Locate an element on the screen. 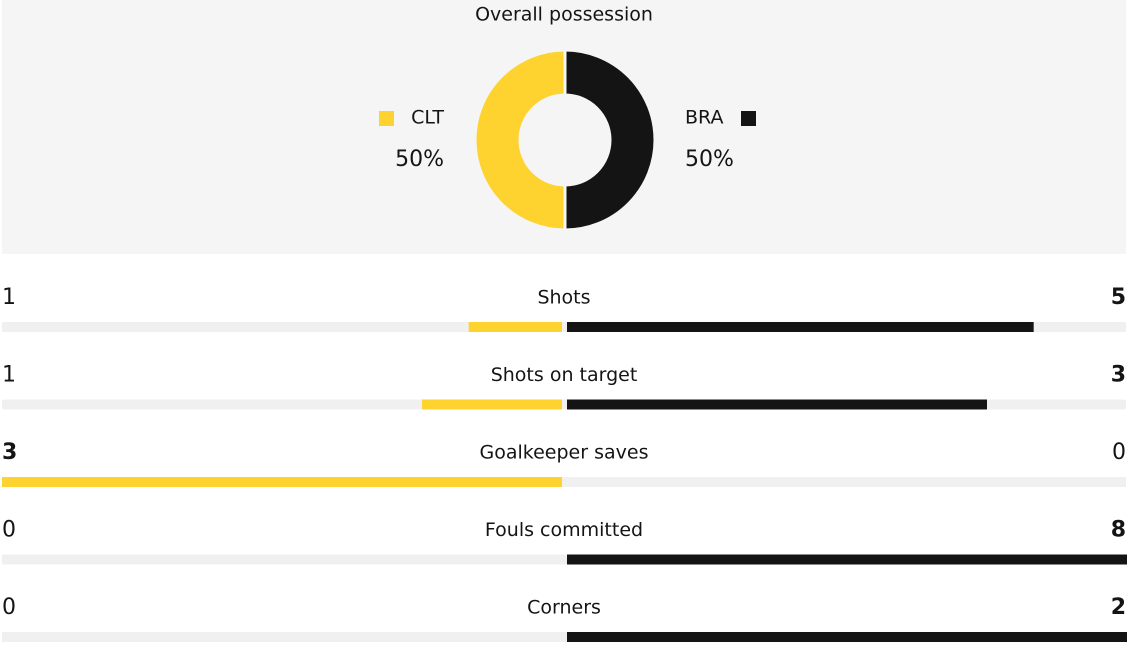 The height and width of the screenshot is (656, 1128). away-value: 0 is located at coordinates (1119, 452).